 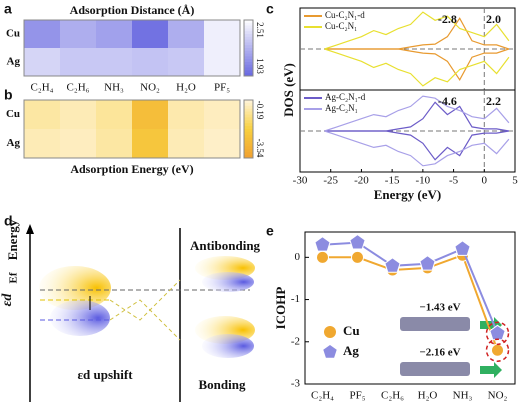 I want to click on colorbar-tick-label: 1.93, so click(x=260, y=66).